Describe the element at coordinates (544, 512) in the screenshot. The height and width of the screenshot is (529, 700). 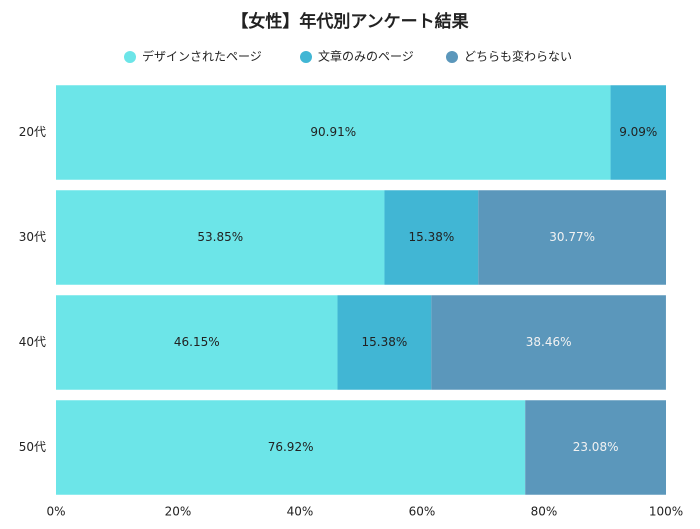
I see `x-tick-label: 80%` at that location.